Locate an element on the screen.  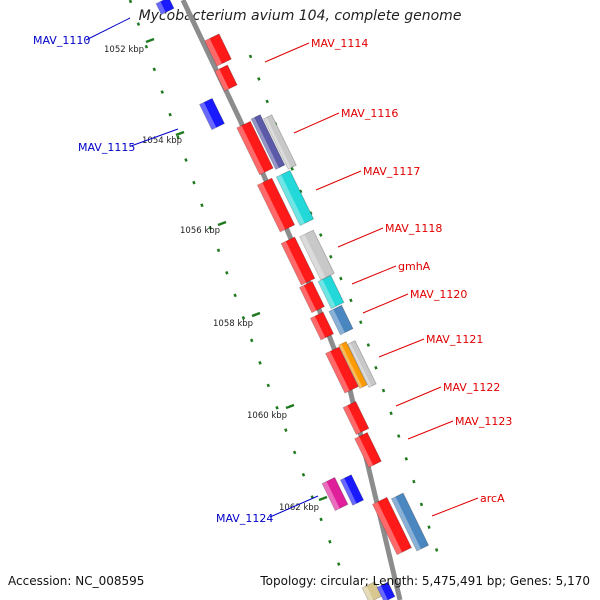
gene-block-arca is located at coordinates (392, 526).